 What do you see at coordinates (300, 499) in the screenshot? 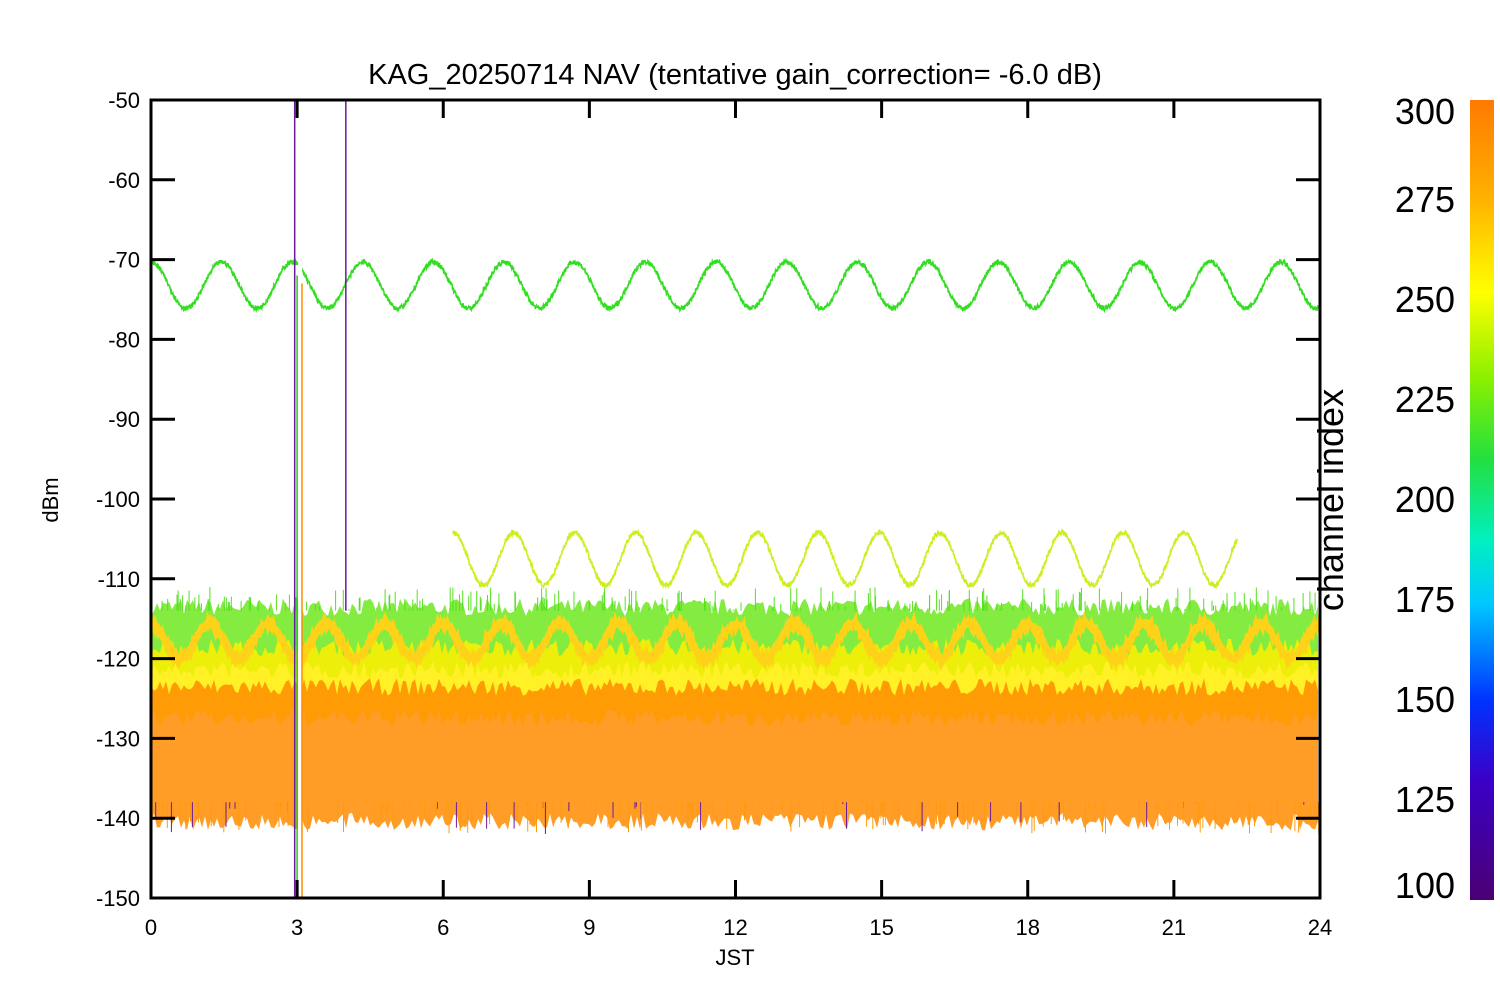
I see `data-gap` at bounding box center [300, 499].